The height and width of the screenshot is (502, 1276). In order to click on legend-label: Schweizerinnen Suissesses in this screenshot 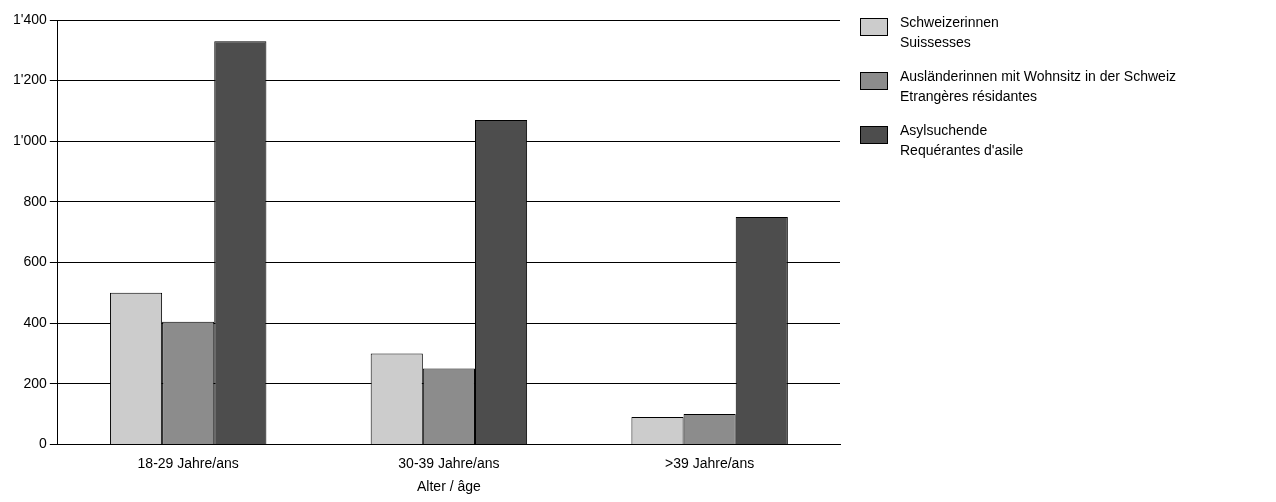, I will do `click(949, 32)`.